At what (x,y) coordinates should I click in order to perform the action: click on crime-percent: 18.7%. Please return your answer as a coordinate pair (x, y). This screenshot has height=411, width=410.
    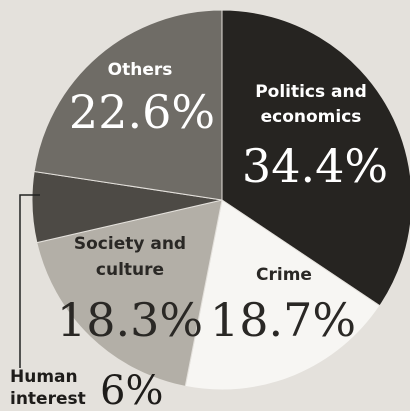
    Looking at the image, I should click on (283, 320).